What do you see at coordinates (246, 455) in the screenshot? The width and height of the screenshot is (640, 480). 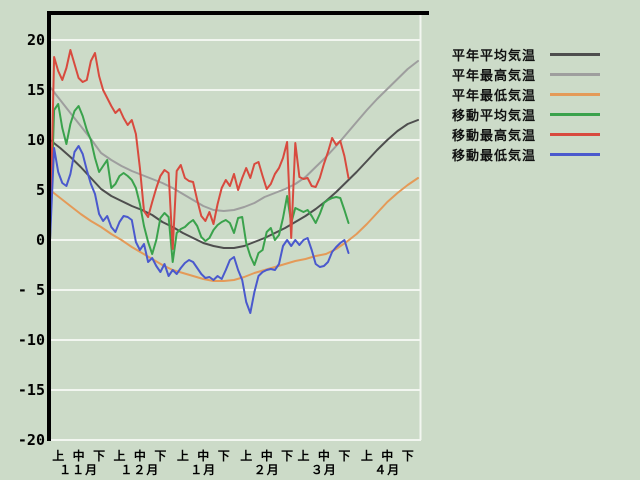 I see `x-tick-jun-3-0: 上` at bounding box center [246, 455].